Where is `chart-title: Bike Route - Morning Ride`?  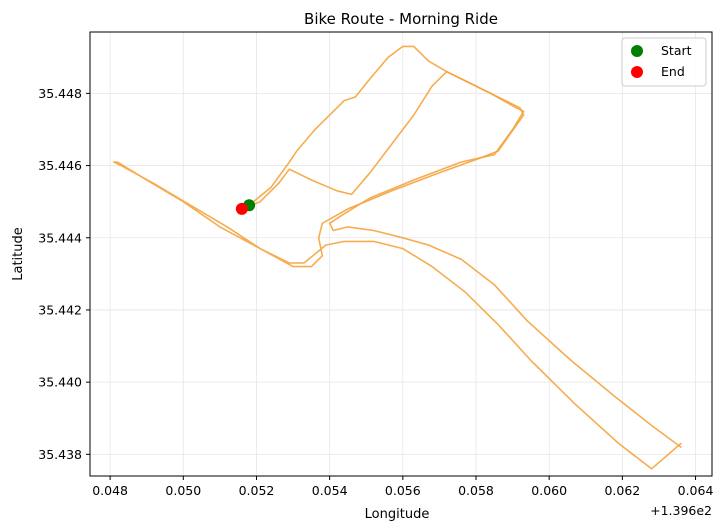 chart-title: Bike Route - Morning Ride is located at coordinates (401, 19).